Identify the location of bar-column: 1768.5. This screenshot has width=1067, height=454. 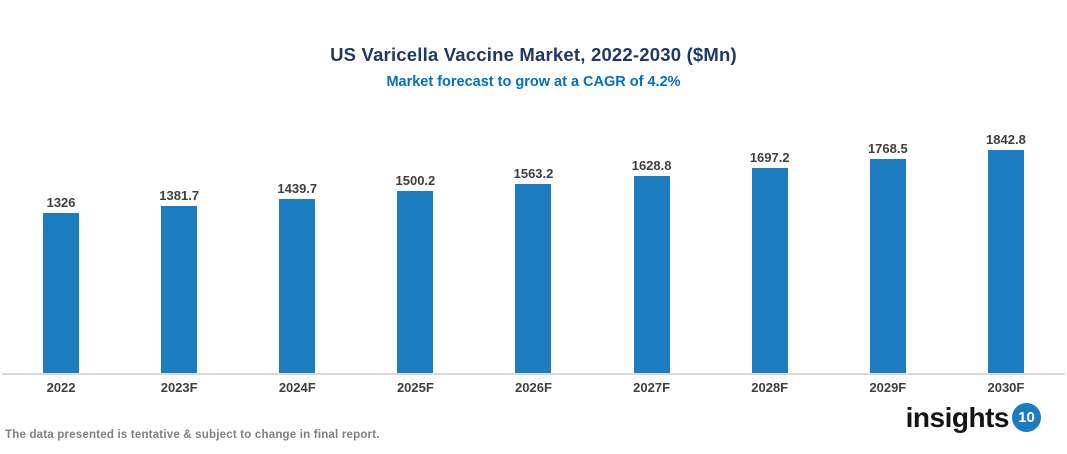
(888, 241).